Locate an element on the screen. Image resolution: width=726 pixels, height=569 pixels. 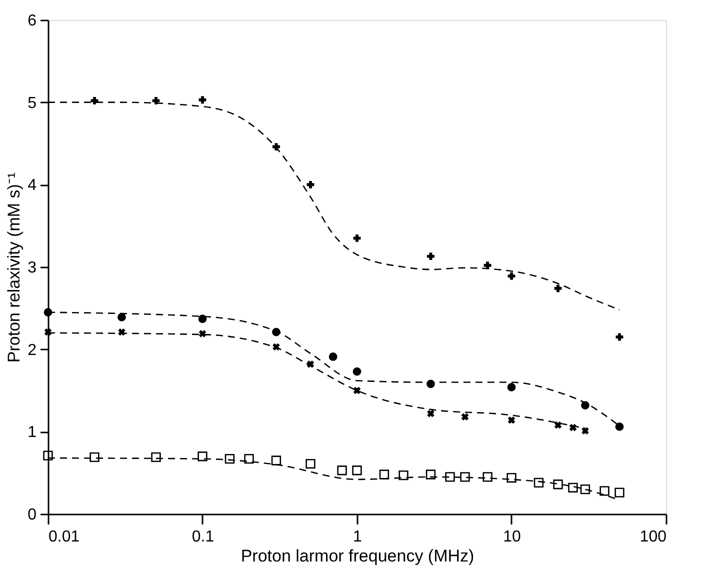
x-tick-label: 100 is located at coordinates (653, 537).